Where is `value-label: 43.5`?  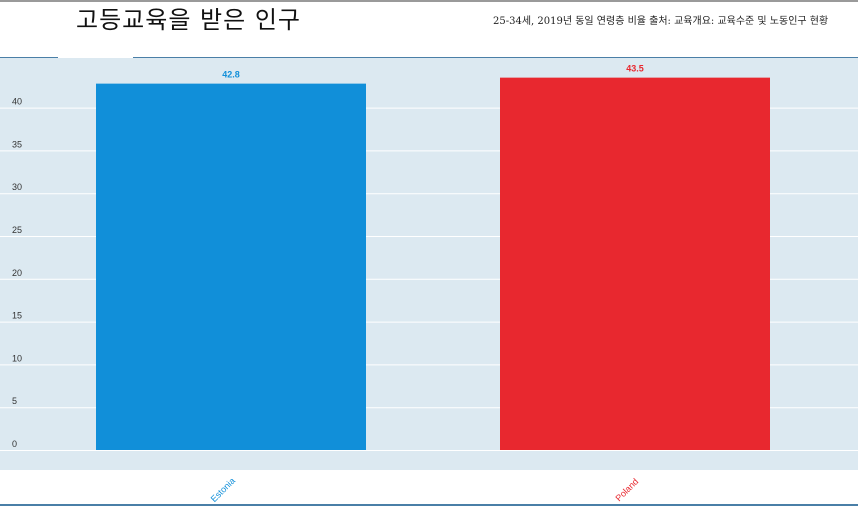 value-label: 43.5 is located at coordinates (635, 69).